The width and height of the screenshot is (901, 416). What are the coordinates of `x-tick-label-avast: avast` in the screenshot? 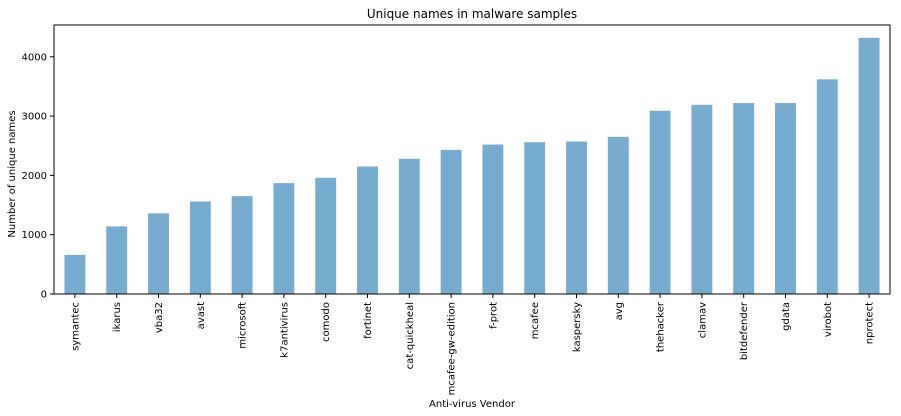 It's located at (201, 315).